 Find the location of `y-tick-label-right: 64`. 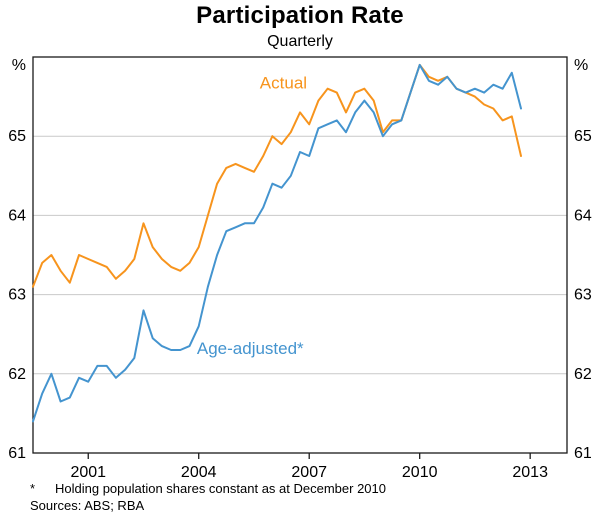

y-tick-label-right: 64 is located at coordinates (583, 215).